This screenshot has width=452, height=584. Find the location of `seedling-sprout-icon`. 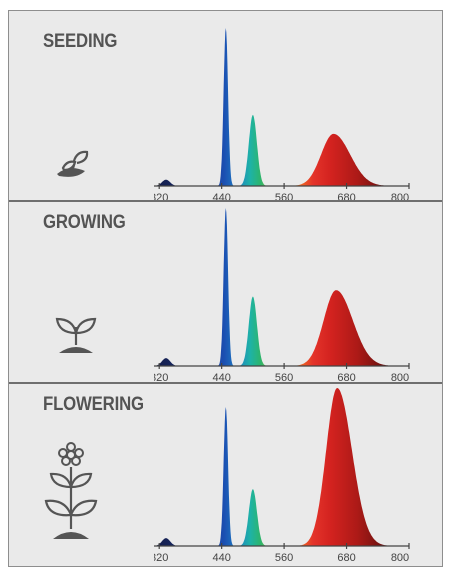

seedling-sprout-icon is located at coordinates (73, 165).